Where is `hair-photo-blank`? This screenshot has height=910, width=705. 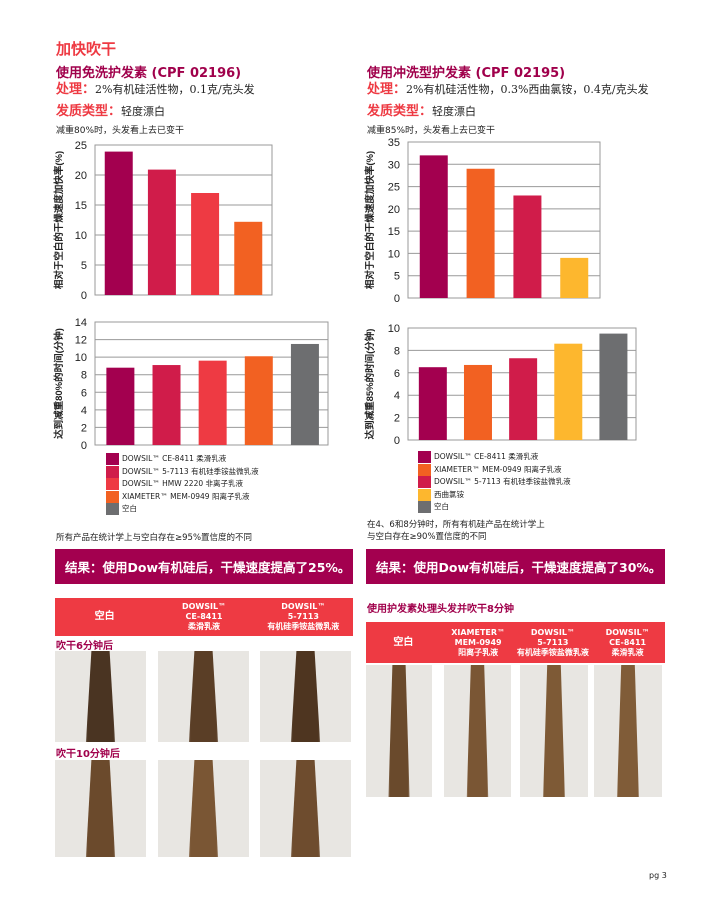 hair-photo-blank is located at coordinates (399, 731).